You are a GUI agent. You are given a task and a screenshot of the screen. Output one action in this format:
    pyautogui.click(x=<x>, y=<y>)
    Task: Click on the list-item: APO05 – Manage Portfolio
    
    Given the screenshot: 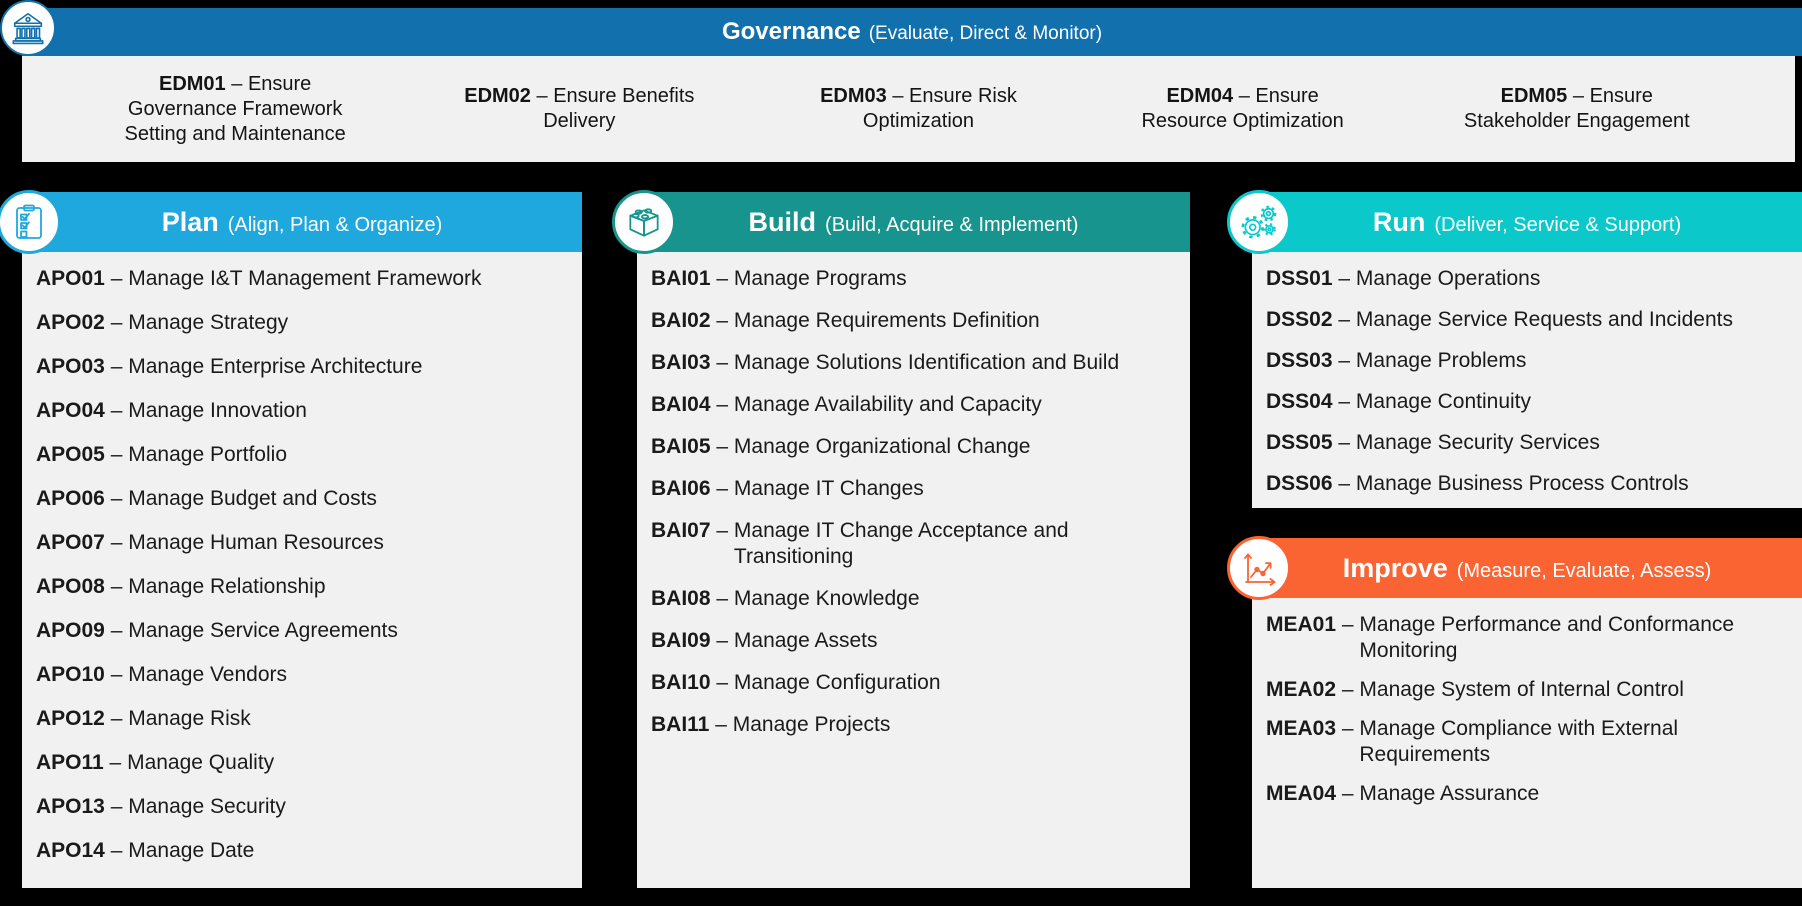 What is the action you would take?
    pyautogui.click(x=306, y=455)
    